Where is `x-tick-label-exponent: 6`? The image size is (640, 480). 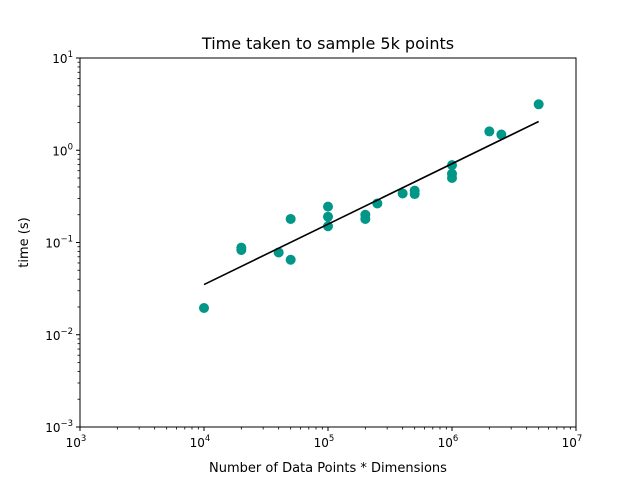
x-tick-label-exponent: 6 is located at coordinates (455, 439).